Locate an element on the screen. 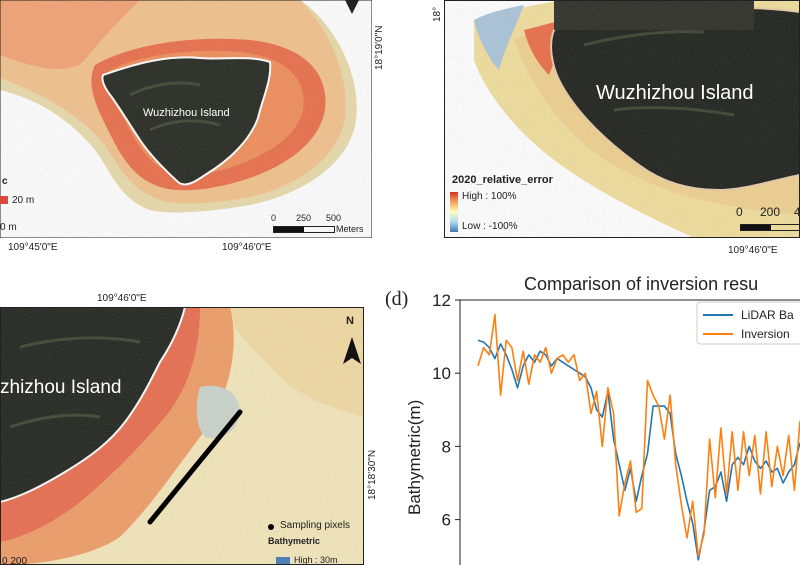 The image size is (800, 565). lat-label-a: 18°19'0"N is located at coordinates (379, 48).